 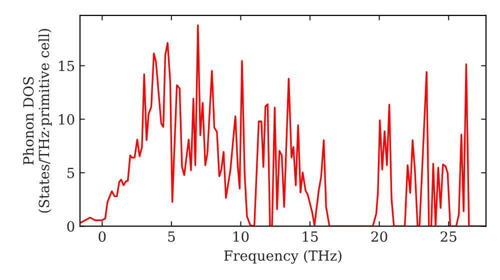 I want to click on x-tick-label: 25, so click(x=448, y=236).